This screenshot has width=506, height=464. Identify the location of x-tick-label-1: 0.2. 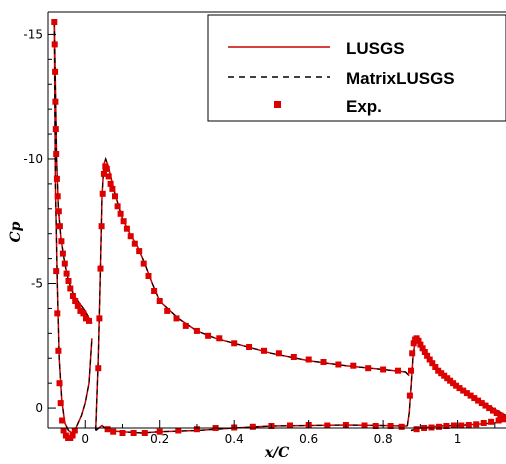
(159, 439).